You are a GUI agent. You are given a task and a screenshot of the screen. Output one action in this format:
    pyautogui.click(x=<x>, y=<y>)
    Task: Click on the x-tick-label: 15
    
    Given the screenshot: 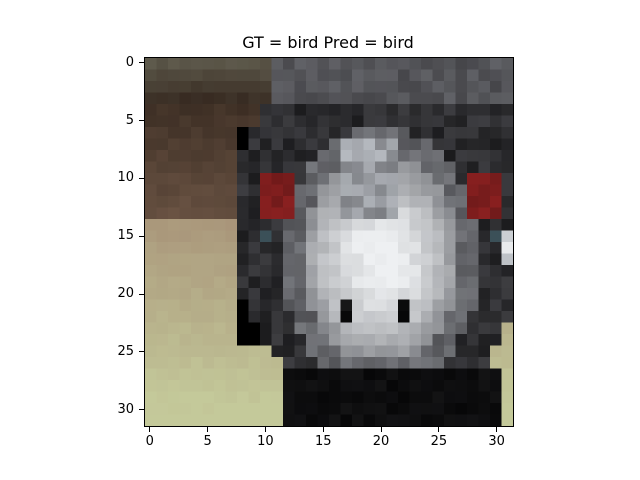 What is the action you would take?
    pyautogui.click(x=323, y=441)
    